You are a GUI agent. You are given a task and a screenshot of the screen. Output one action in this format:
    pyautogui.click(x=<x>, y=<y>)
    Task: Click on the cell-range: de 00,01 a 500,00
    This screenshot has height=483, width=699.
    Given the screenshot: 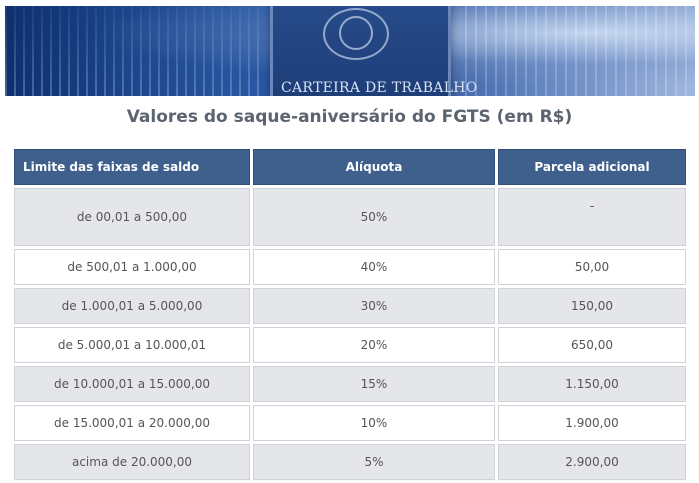 What is the action you would take?
    pyautogui.click(x=132, y=217)
    